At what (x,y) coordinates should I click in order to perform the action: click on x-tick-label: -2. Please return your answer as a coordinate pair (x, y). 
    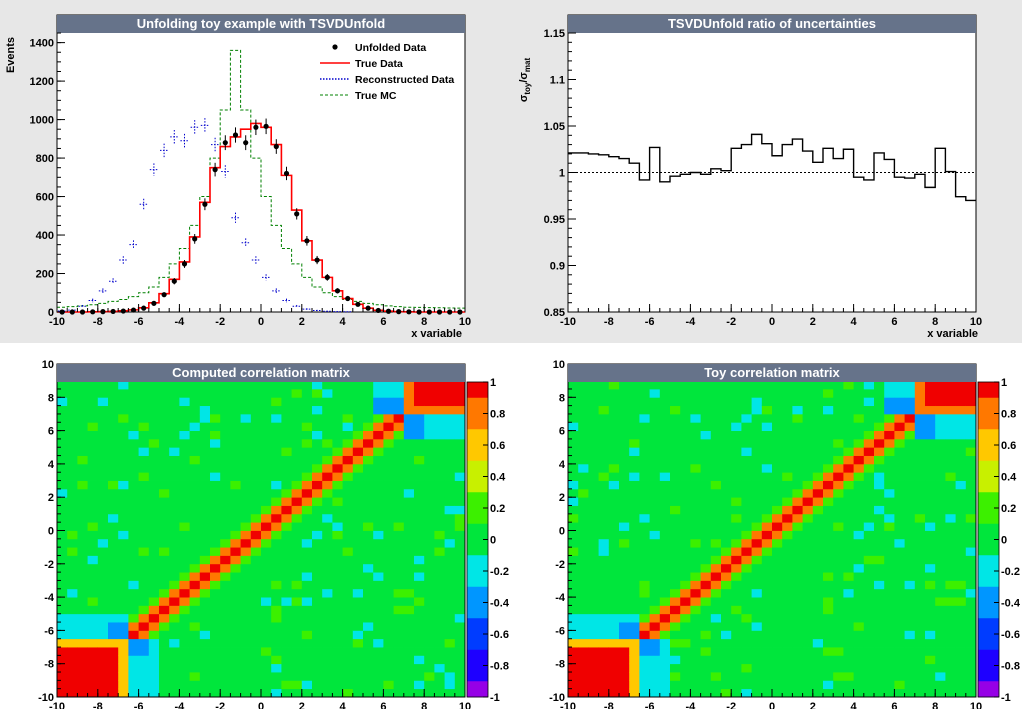
    Looking at the image, I should click on (731, 322).